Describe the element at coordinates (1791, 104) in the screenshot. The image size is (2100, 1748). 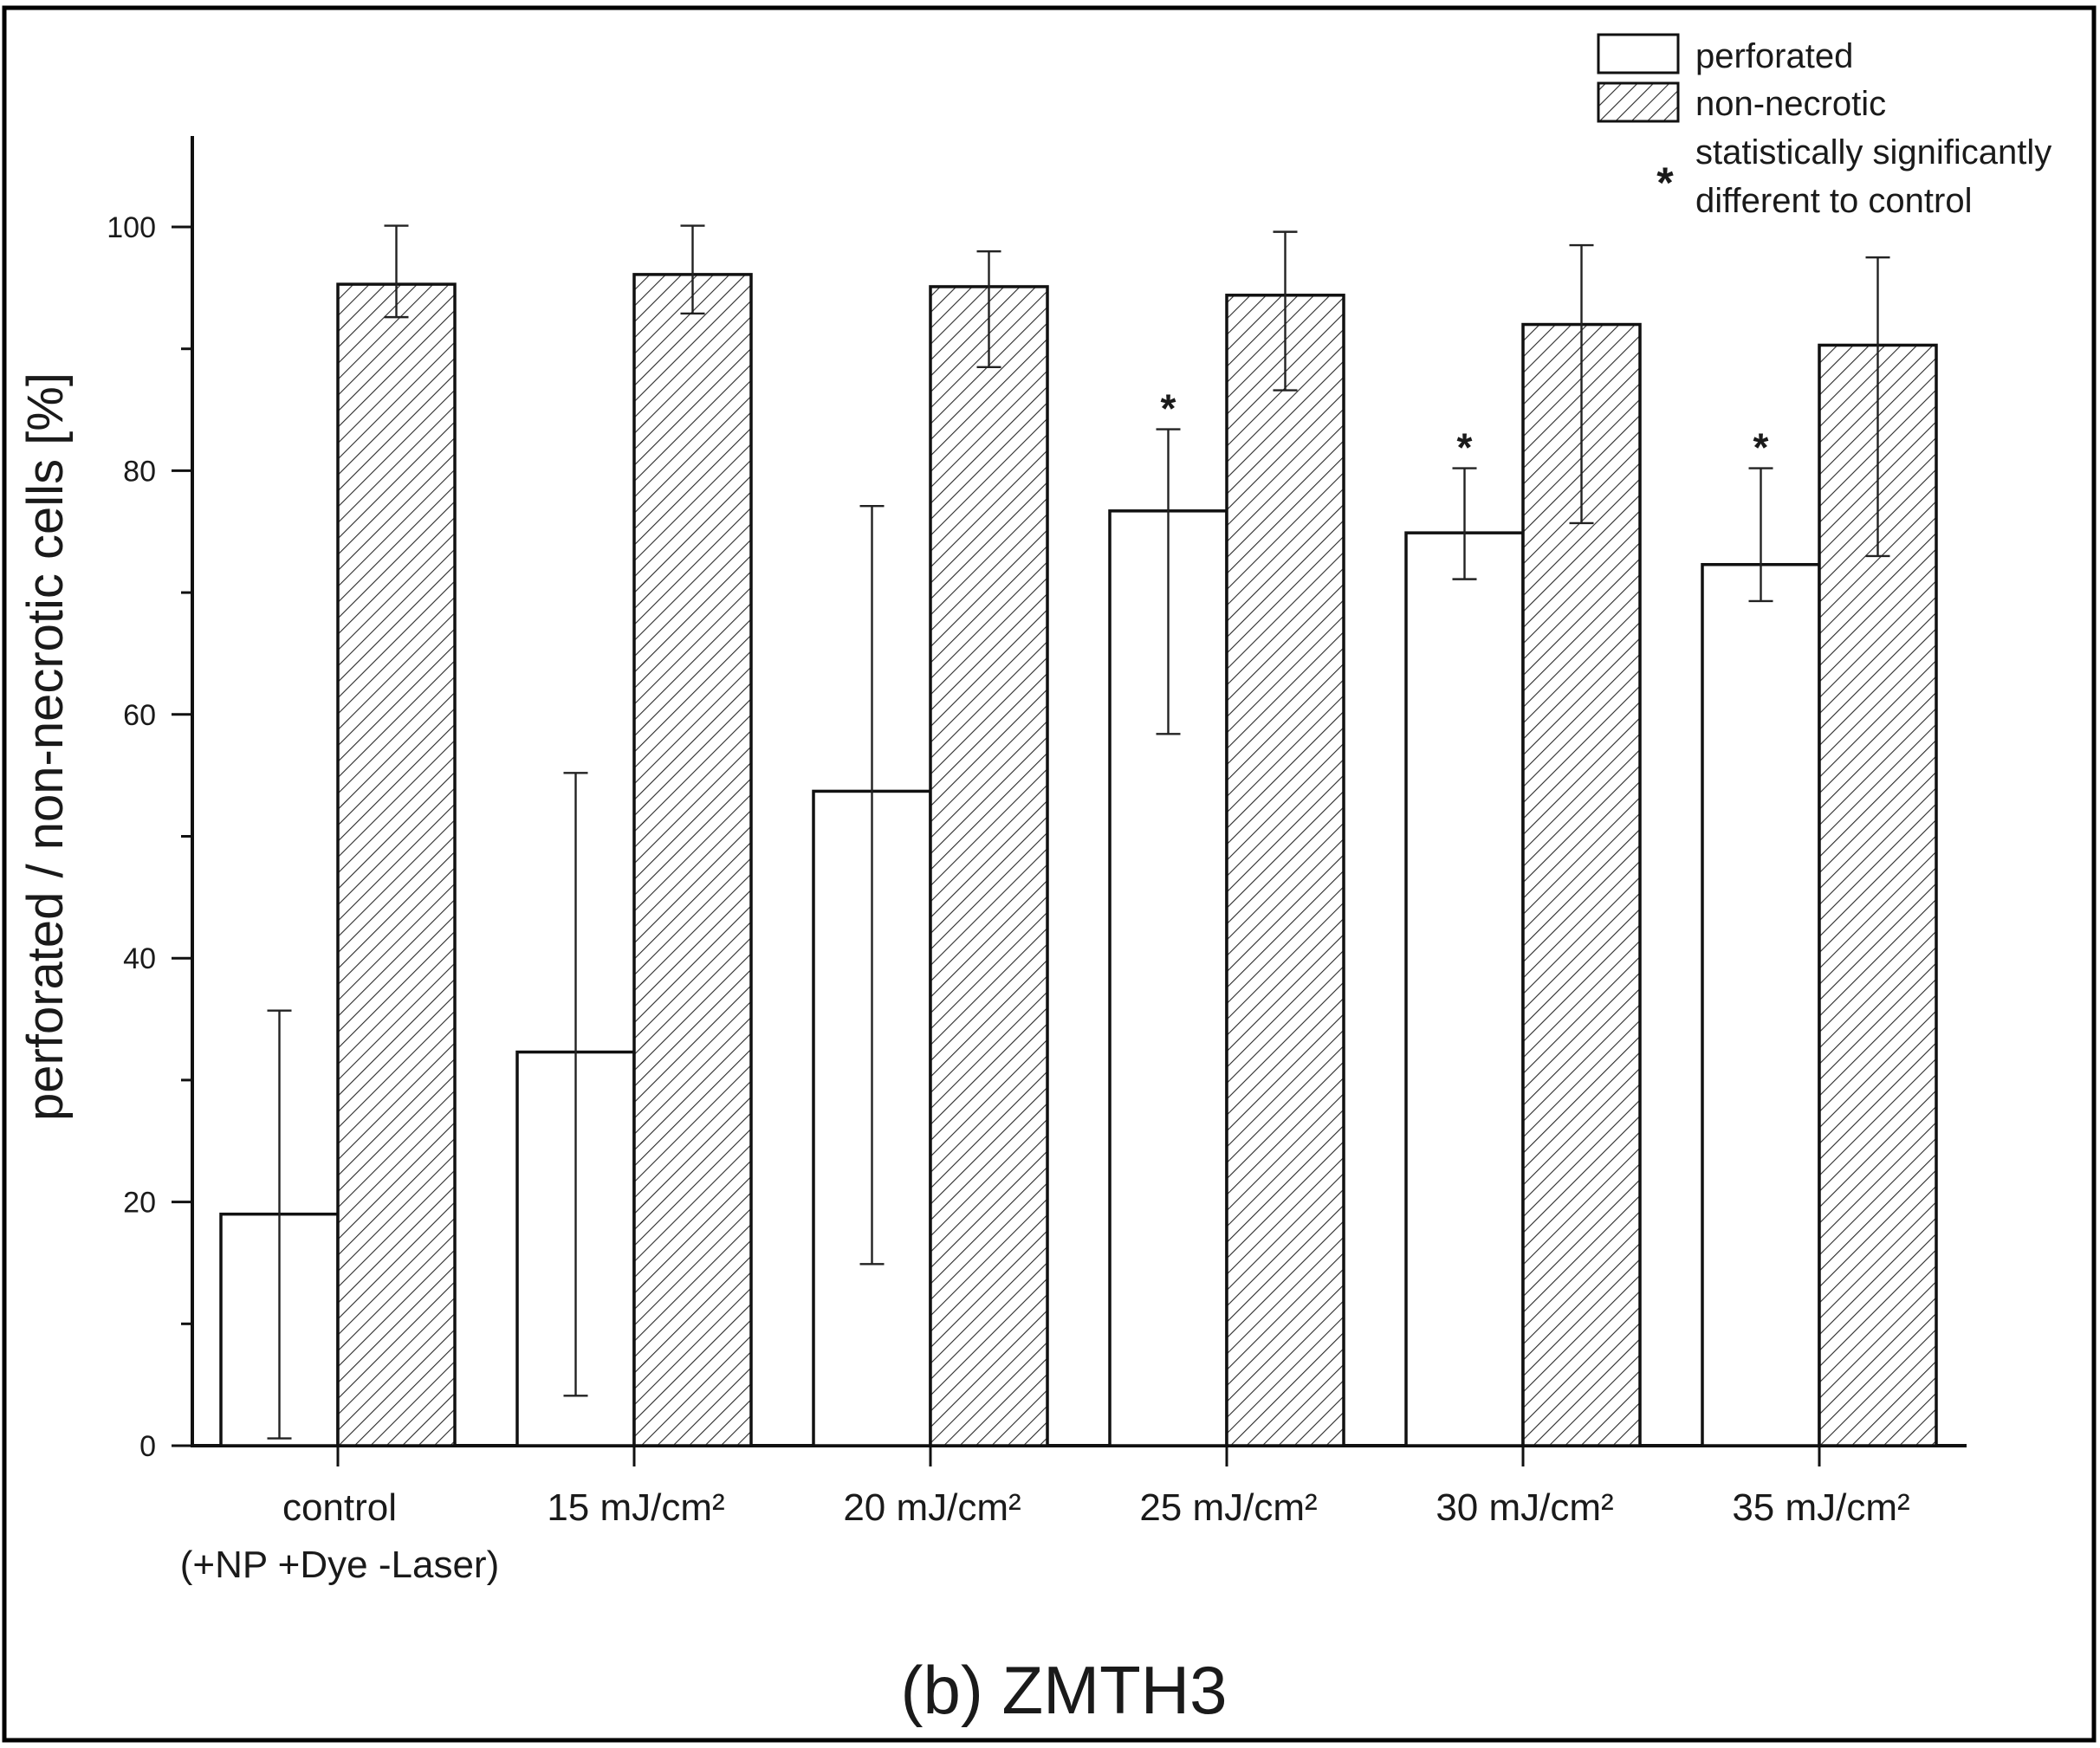
I see `legend-label-non-necrotic: non-necrotic` at that location.